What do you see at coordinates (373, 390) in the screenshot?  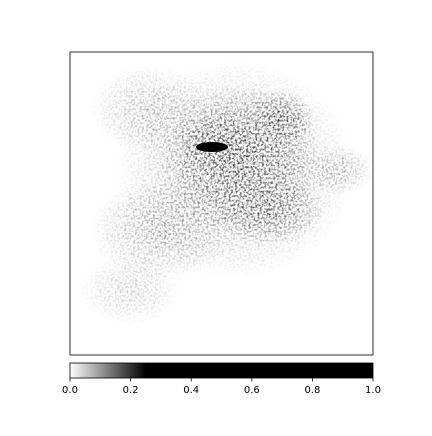 I see `tick-label: 1.0` at bounding box center [373, 390].